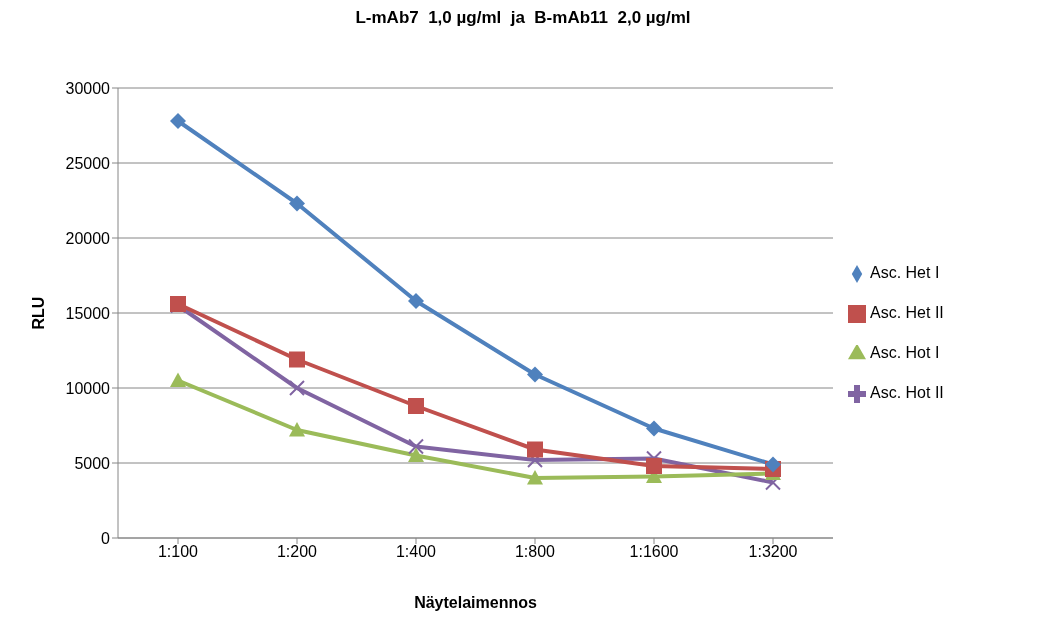  What do you see at coordinates (905, 272) in the screenshot?
I see `legend-label: Asc. Het I` at bounding box center [905, 272].